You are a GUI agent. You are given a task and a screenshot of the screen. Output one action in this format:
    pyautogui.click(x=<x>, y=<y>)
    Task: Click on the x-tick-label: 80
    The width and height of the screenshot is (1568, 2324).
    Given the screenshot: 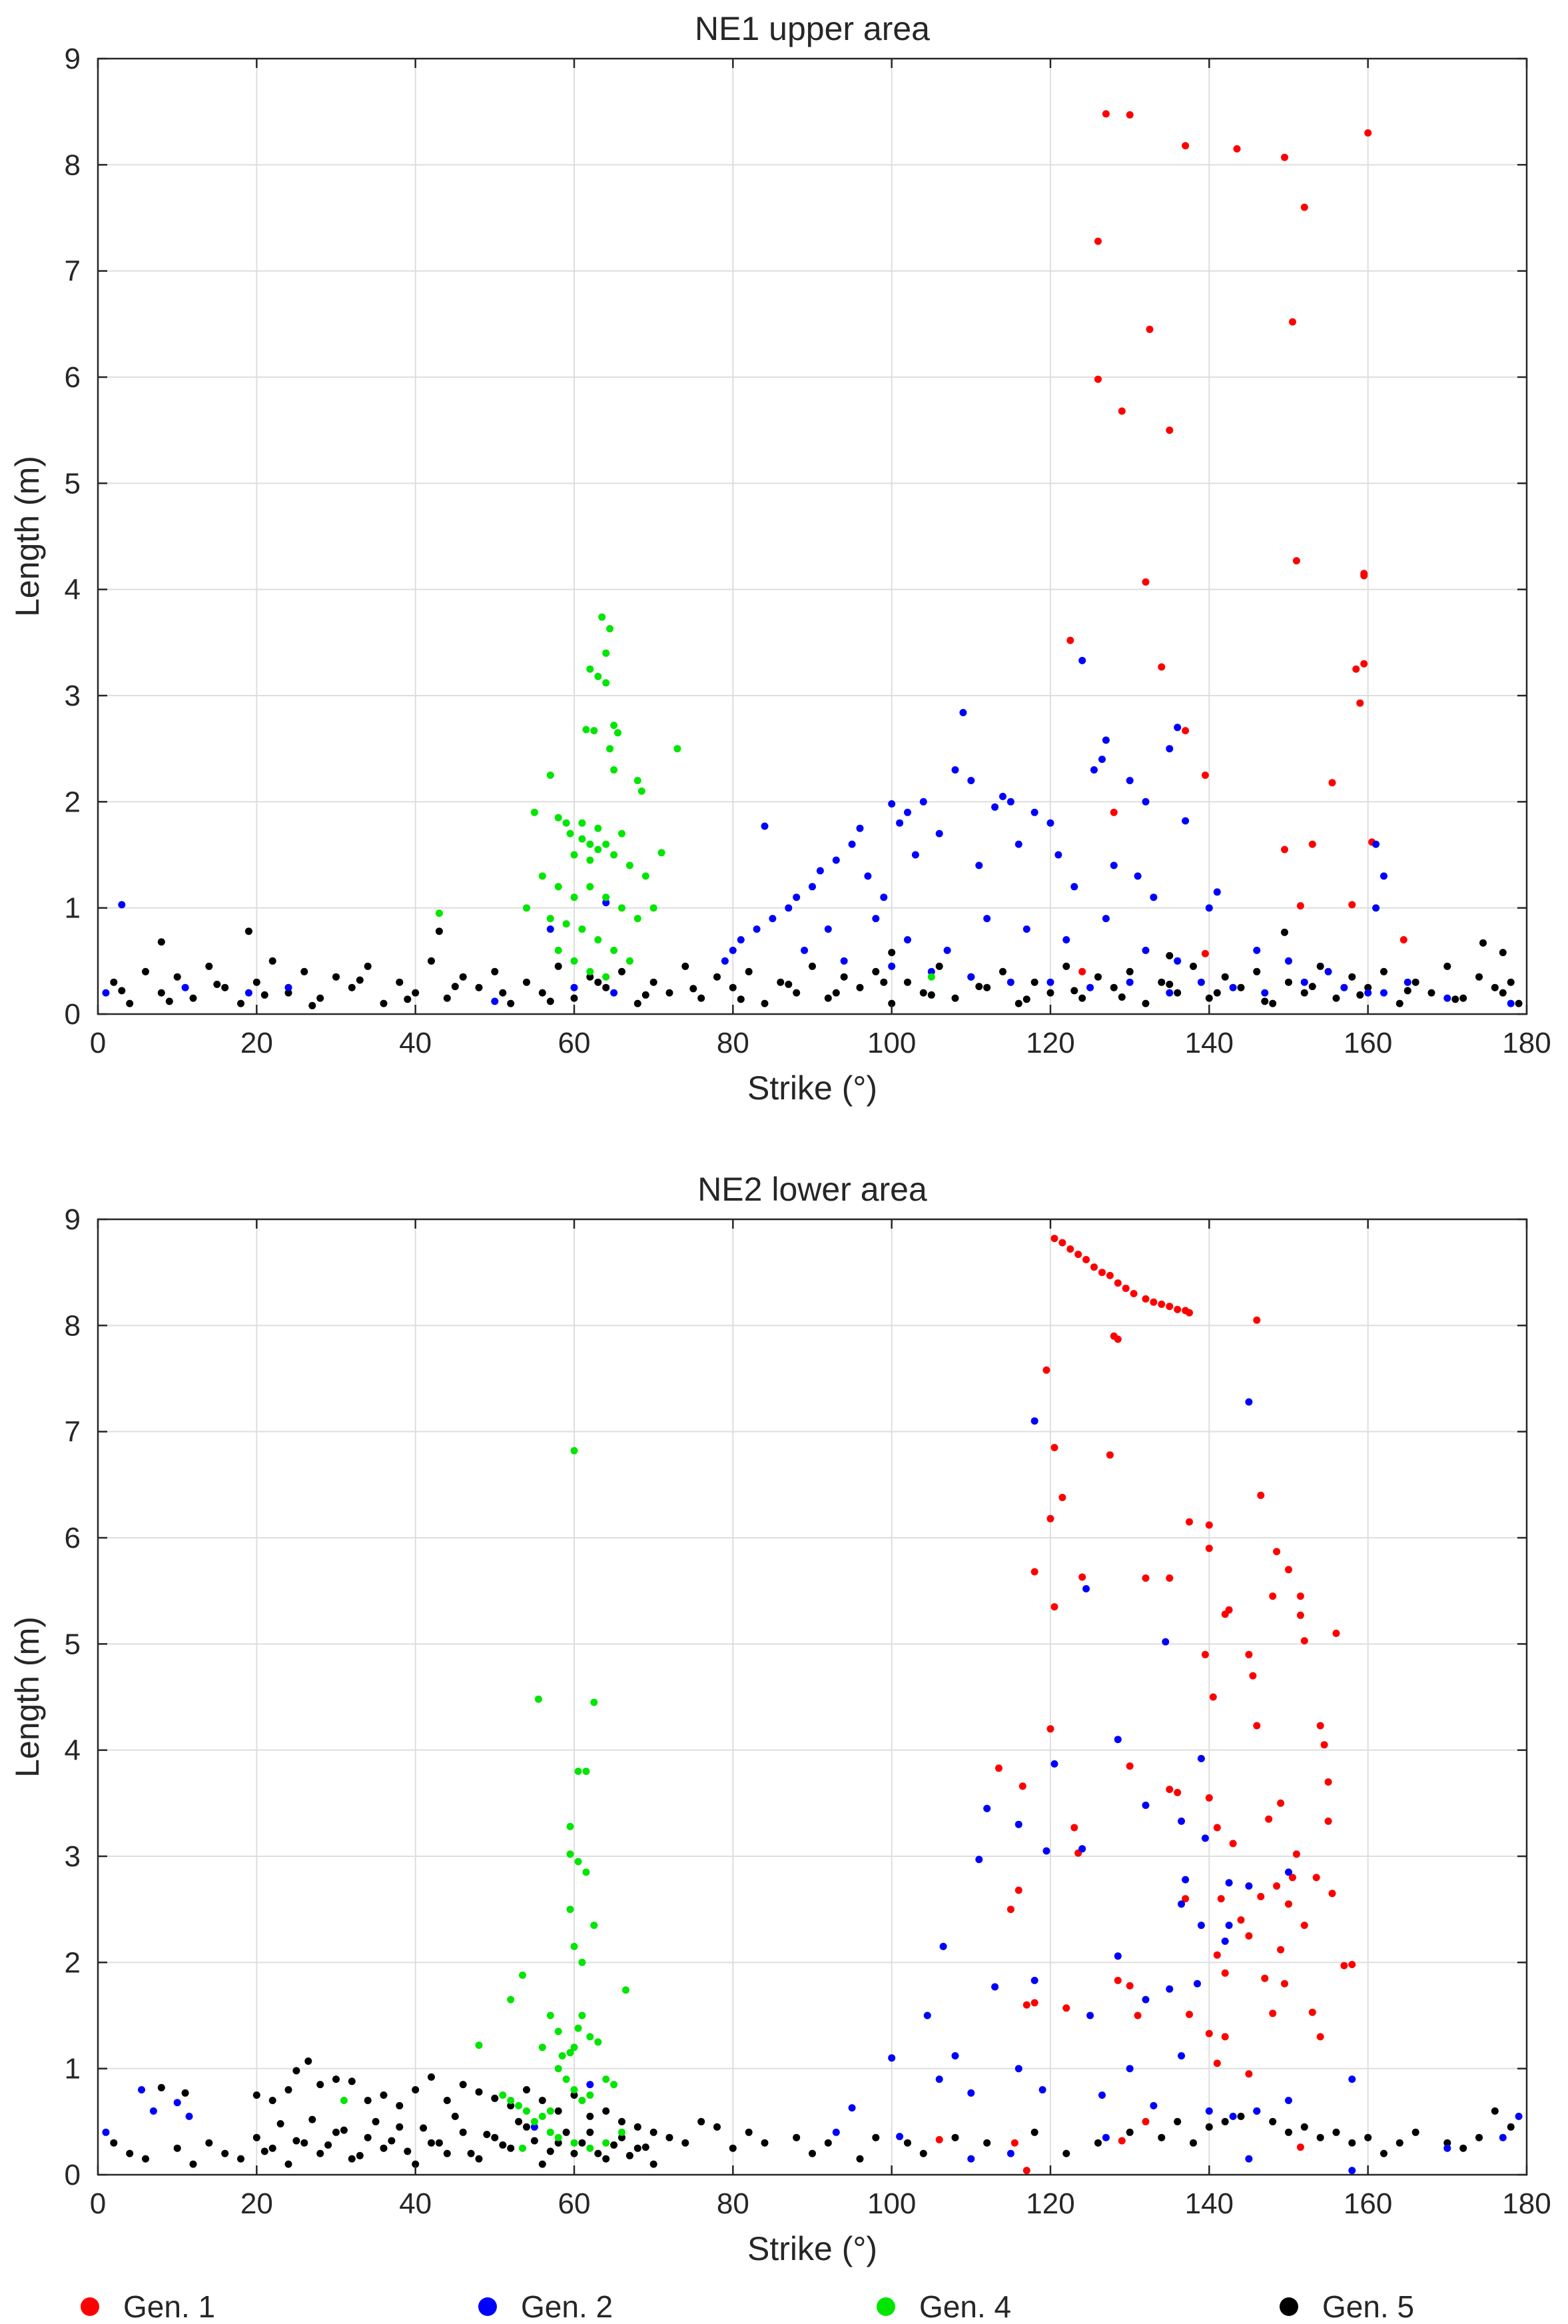 What is the action you would take?
    pyautogui.click(x=733, y=1043)
    